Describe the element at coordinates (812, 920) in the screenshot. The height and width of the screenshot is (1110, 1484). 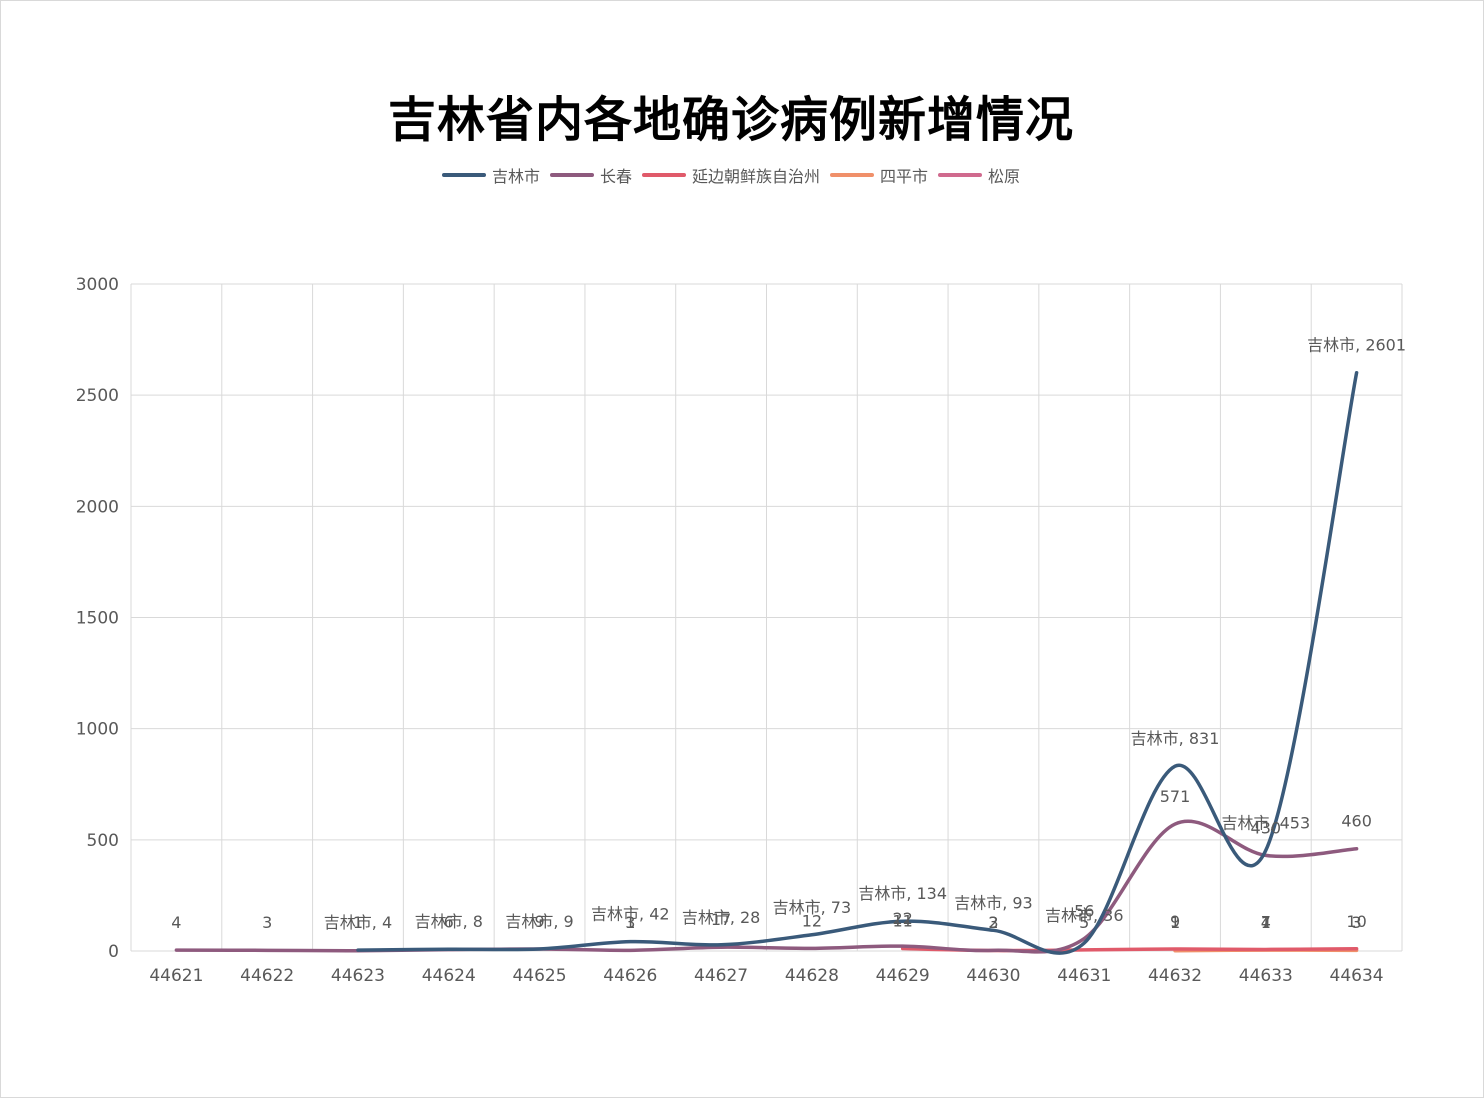
I see `data-label: 12` at that location.